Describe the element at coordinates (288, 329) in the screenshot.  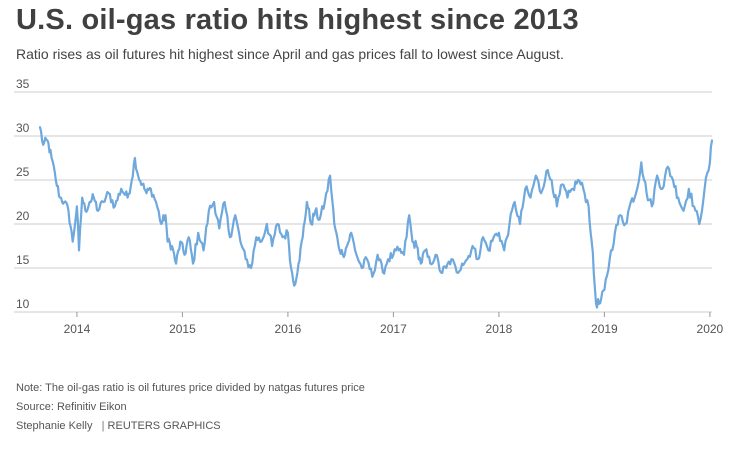
I see `x-tick-label-2016: 2016` at that location.